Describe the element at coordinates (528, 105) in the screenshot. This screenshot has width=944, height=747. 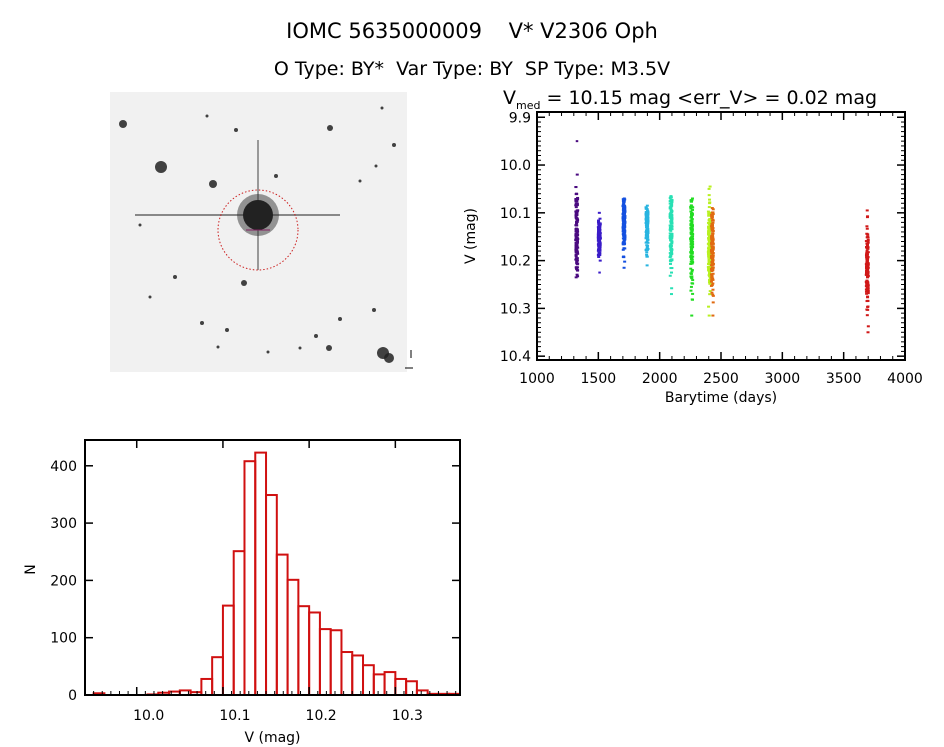
I see `title-subscript: med` at that location.